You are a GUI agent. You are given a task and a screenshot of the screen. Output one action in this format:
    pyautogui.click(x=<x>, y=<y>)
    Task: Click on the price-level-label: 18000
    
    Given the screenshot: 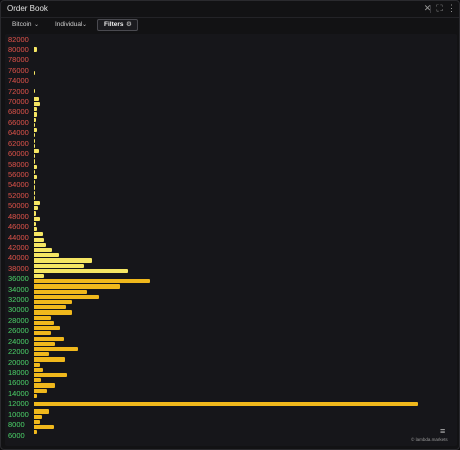 What is the action you would take?
    pyautogui.click(x=18, y=372)
    